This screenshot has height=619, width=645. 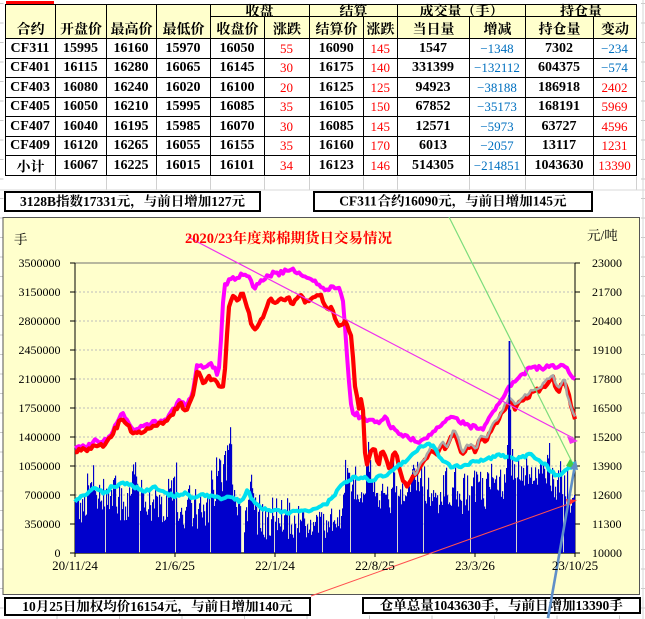 What do you see at coordinates (275, 565) in the screenshot?
I see `svg-text: 22/1/24` at bounding box center [275, 565].